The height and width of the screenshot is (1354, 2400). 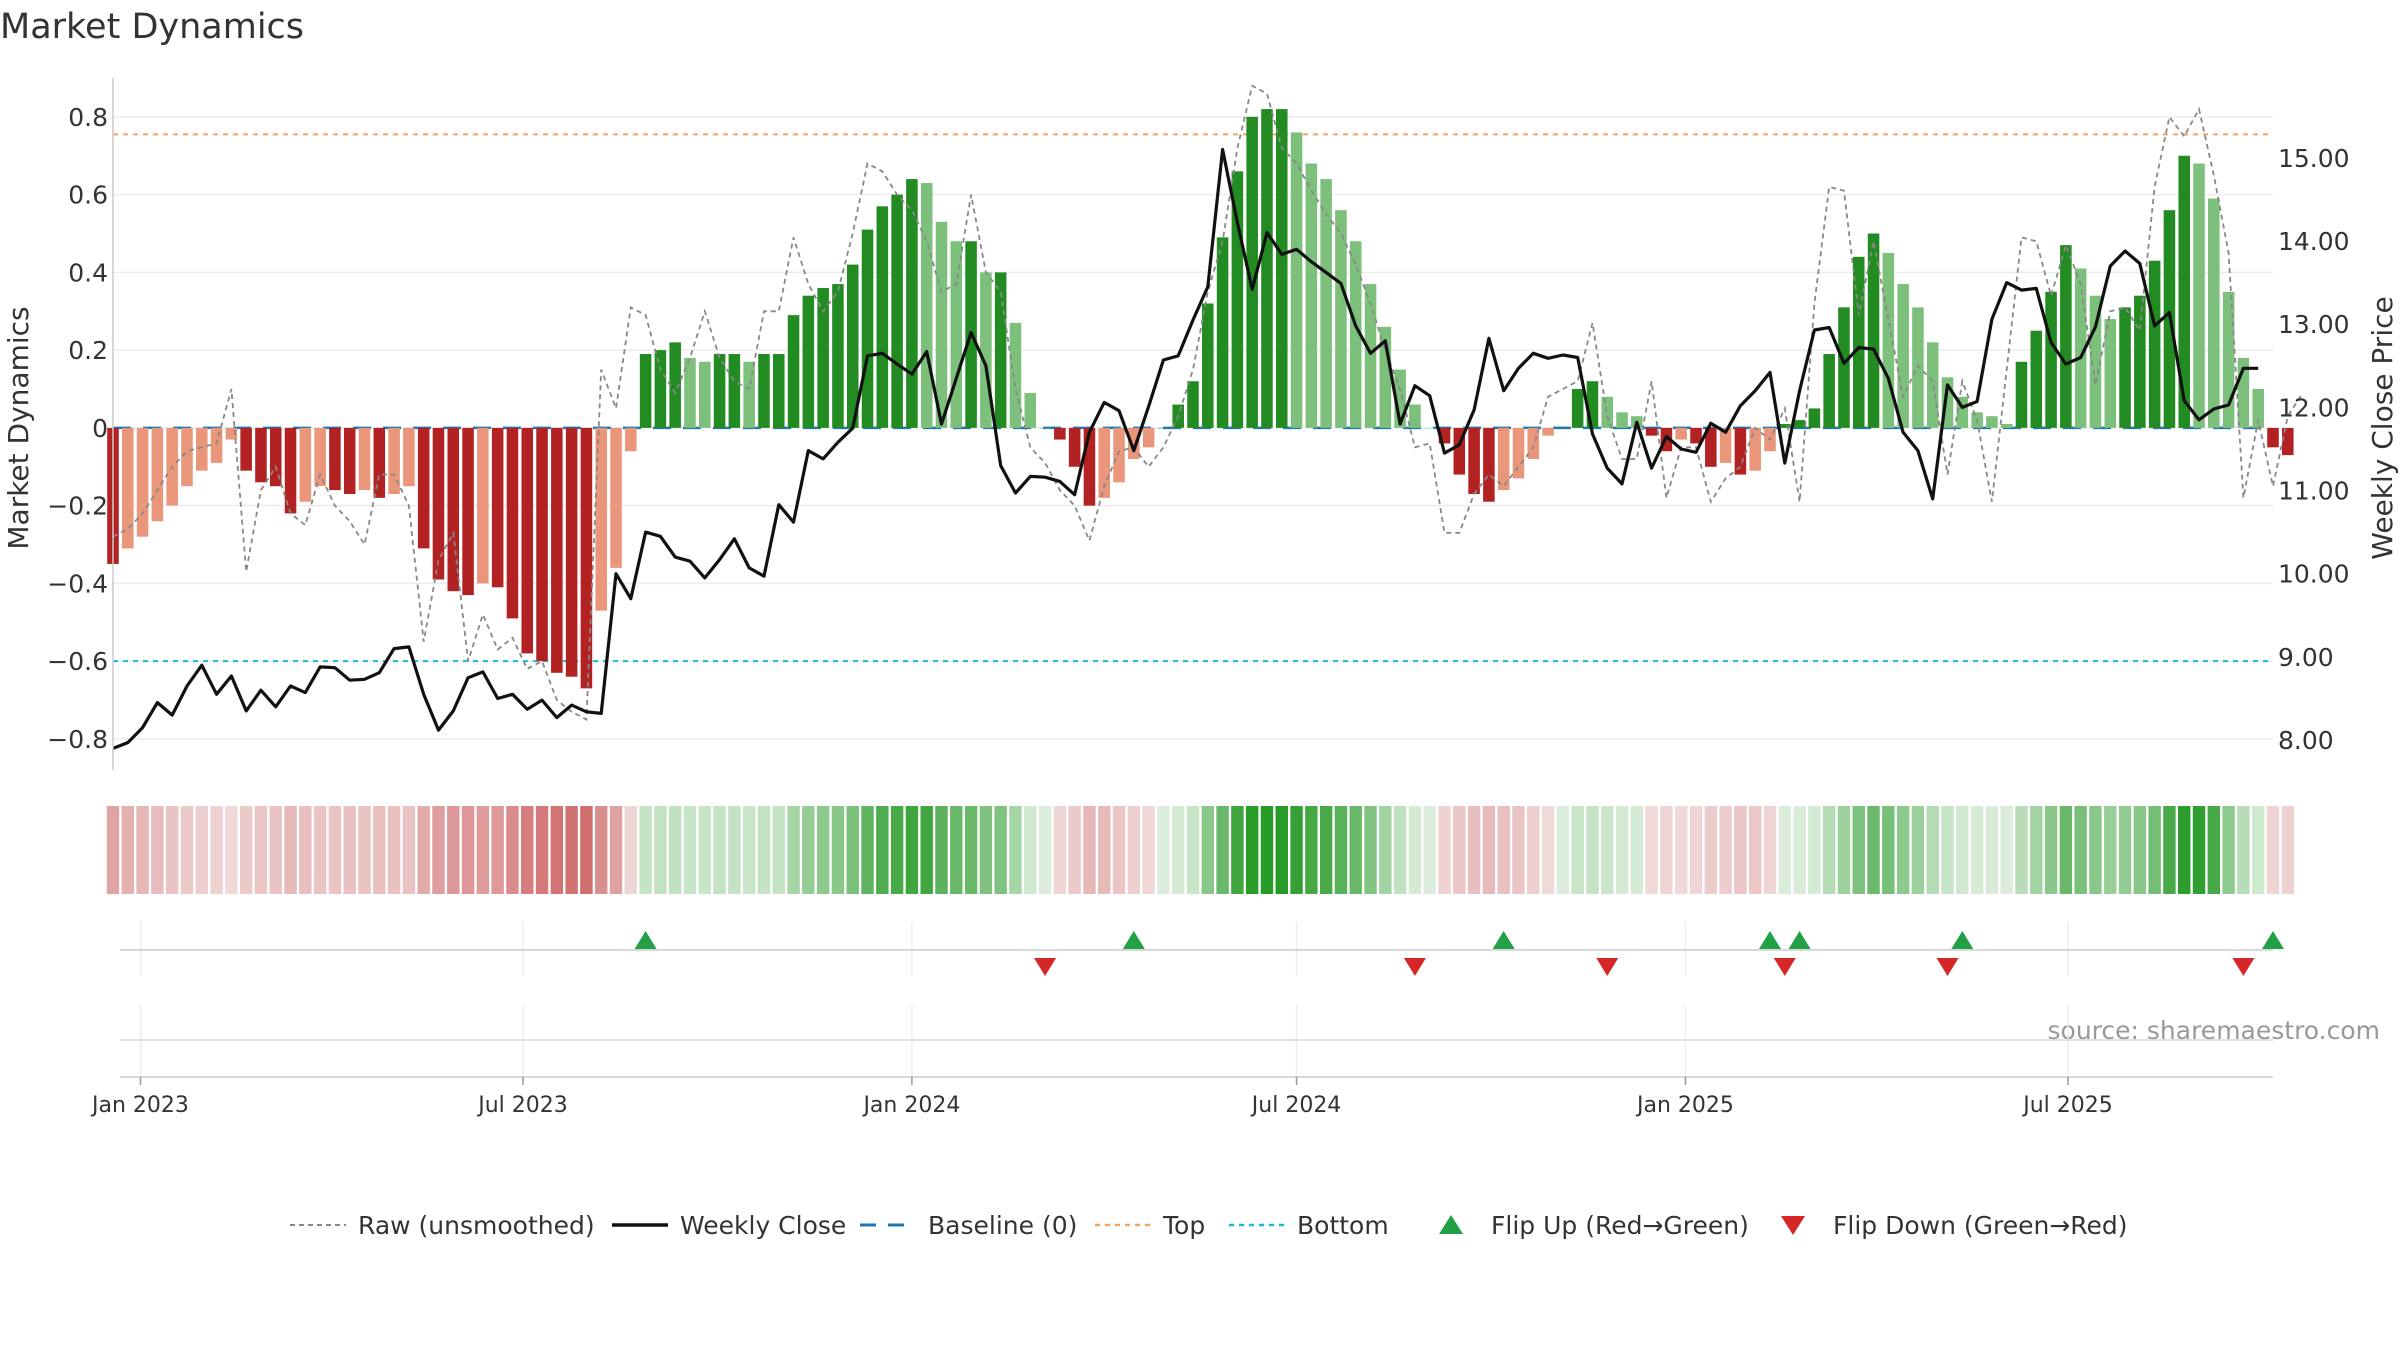 I want to click on legend-item: Weekly Close, so click(x=729, y=1225).